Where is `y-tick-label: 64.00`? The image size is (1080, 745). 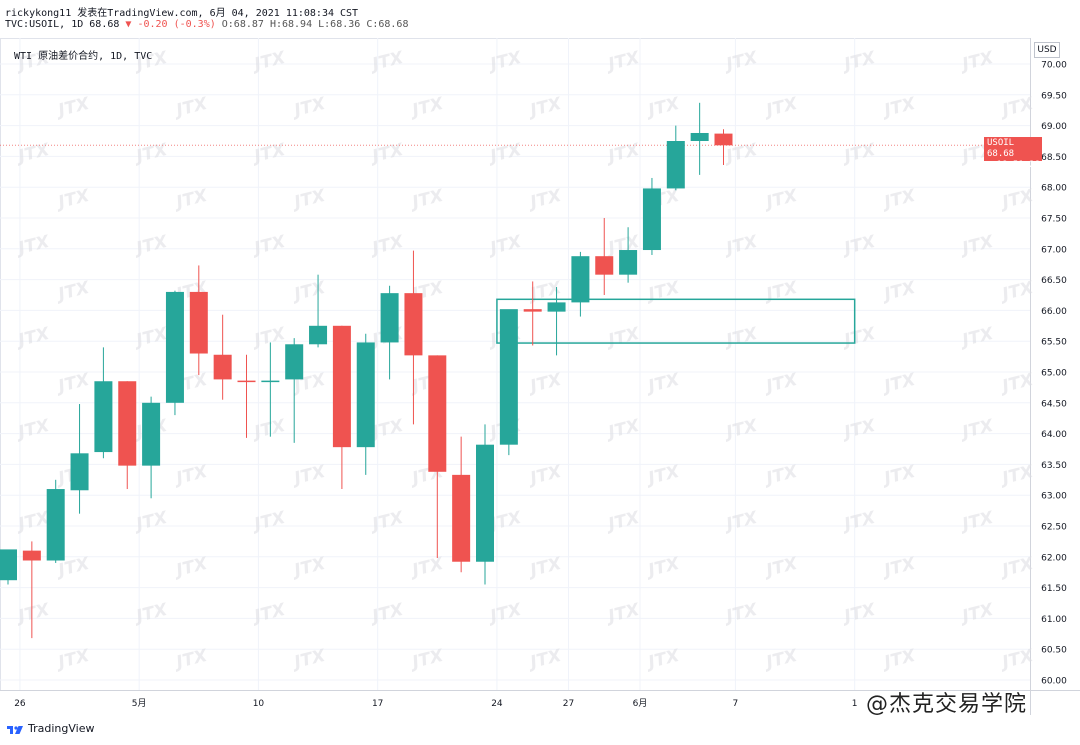 y-tick-label: 64.00 is located at coordinates (1054, 435).